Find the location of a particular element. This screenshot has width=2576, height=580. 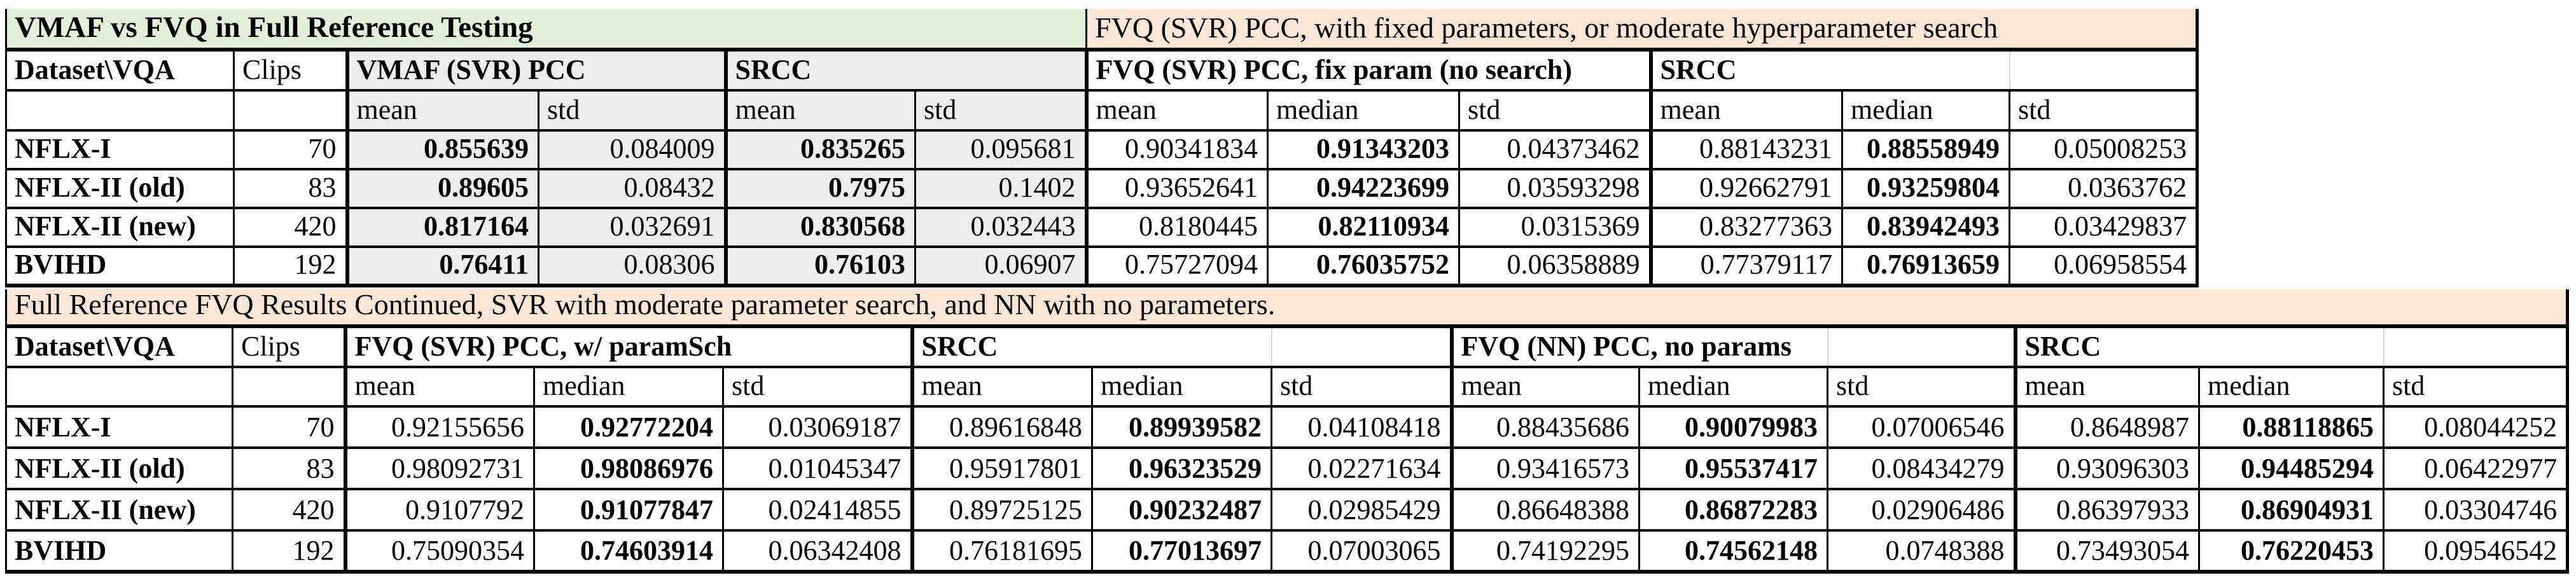

dataset-cell: NFLX-I is located at coordinates (119, 428).